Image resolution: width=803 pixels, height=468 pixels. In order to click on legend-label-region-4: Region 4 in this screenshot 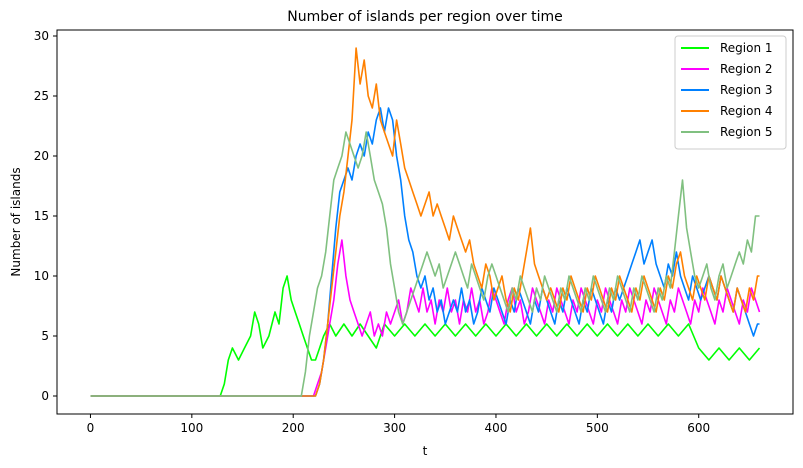, I will do `click(746, 111)`.